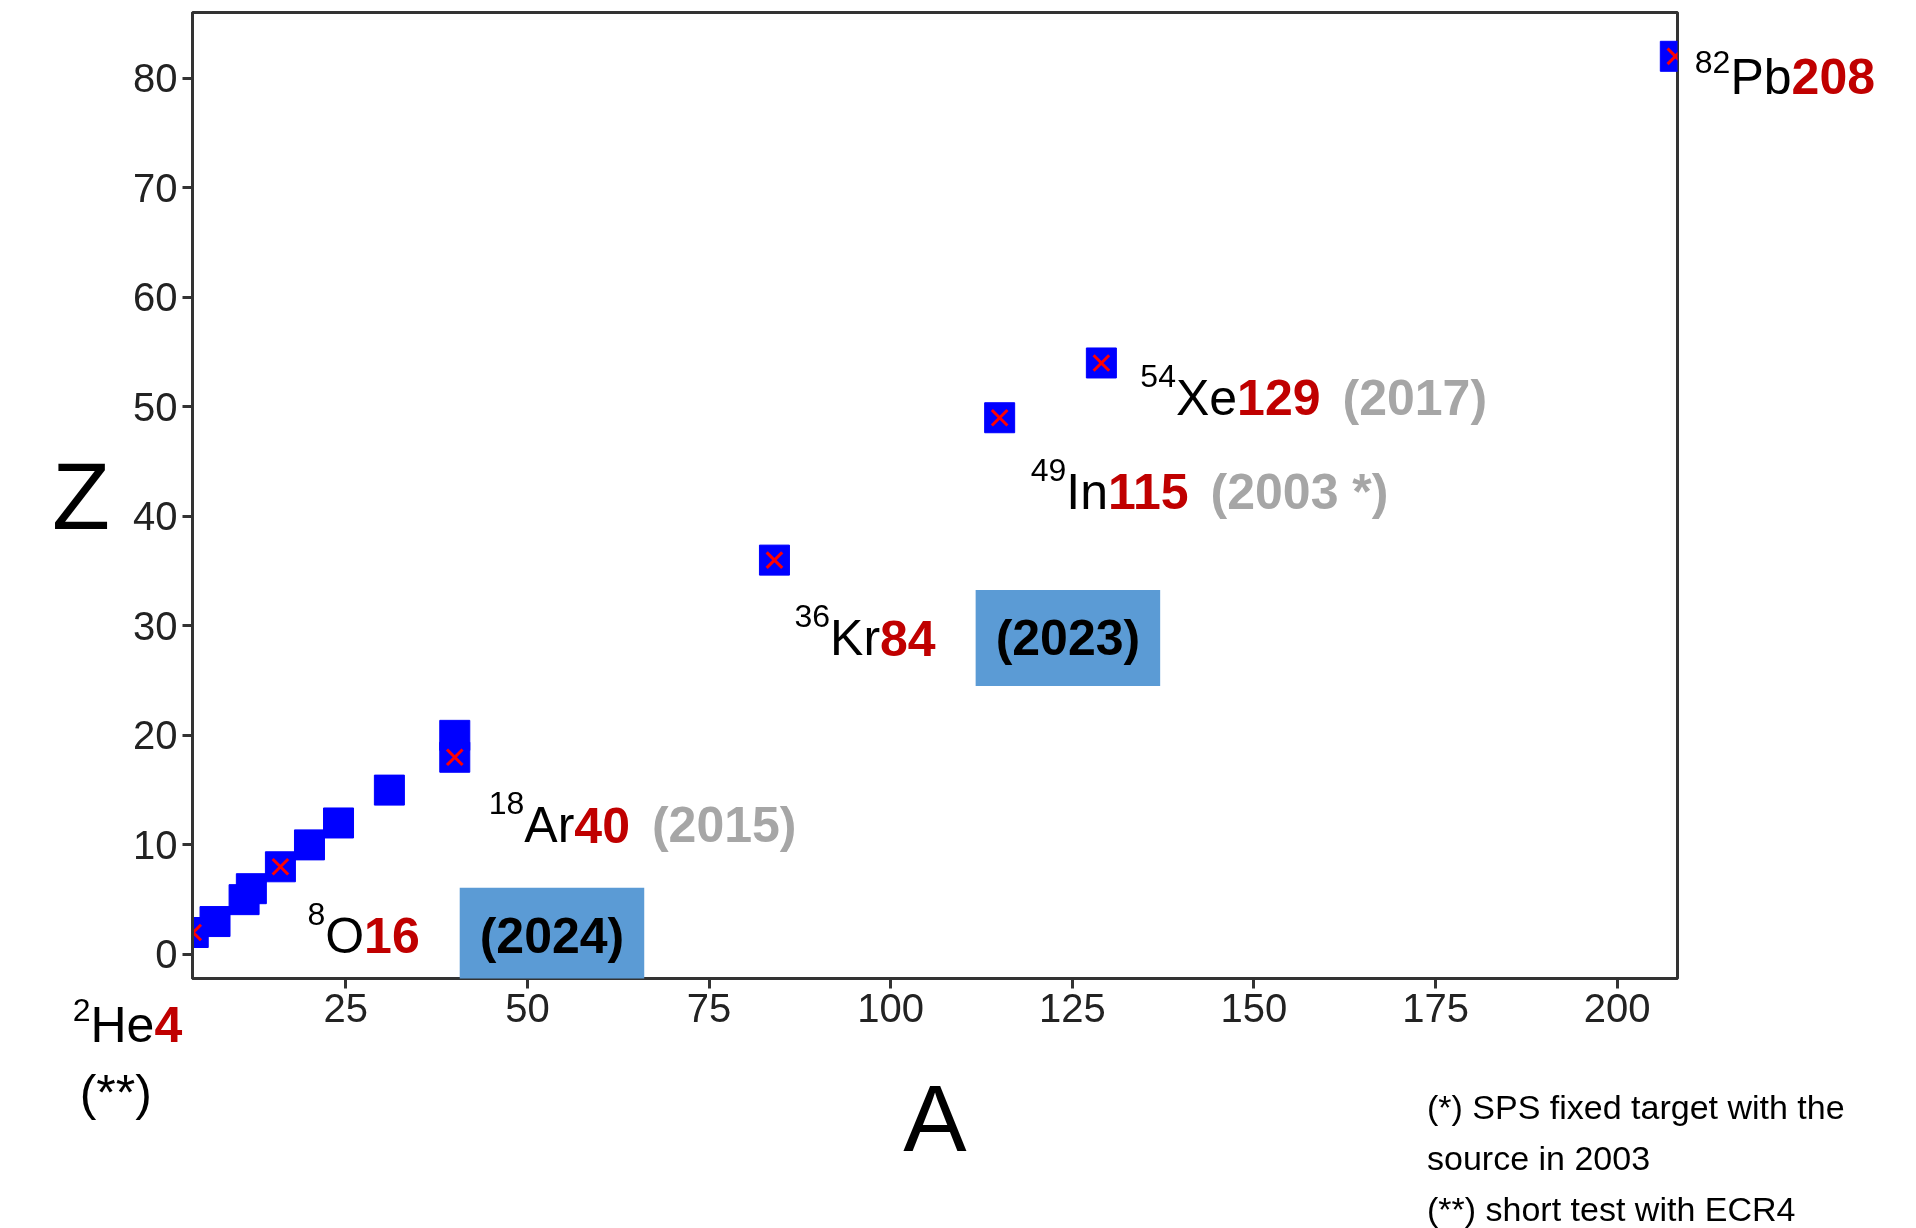 This screenshot has width=1916, height=1228. I want to click on y-tick-label: 40, so click(155, 516).